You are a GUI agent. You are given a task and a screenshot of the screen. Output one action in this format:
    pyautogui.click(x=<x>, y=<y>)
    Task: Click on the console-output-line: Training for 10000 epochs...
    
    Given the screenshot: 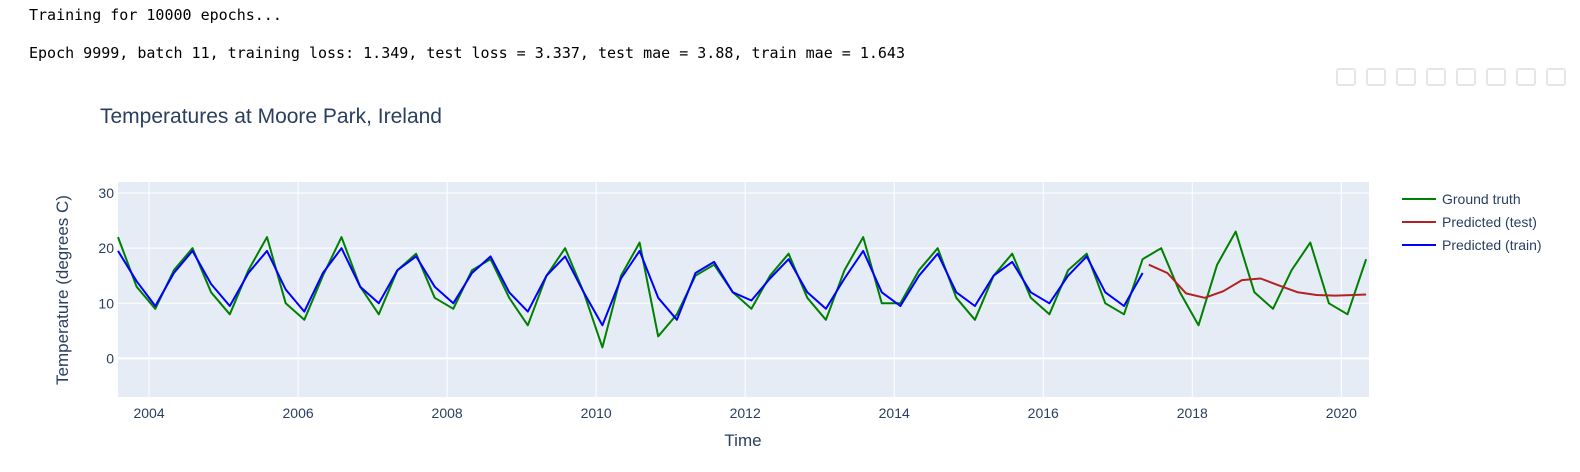 What is the action you would take?
    pyautogui.click(x=155, y=15)
    